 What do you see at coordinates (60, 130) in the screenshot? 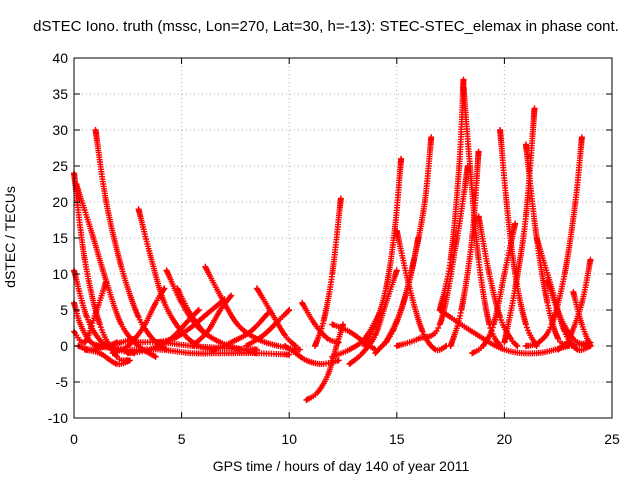
I see `y-tick-label: 30` at bounding box center [60, 130].